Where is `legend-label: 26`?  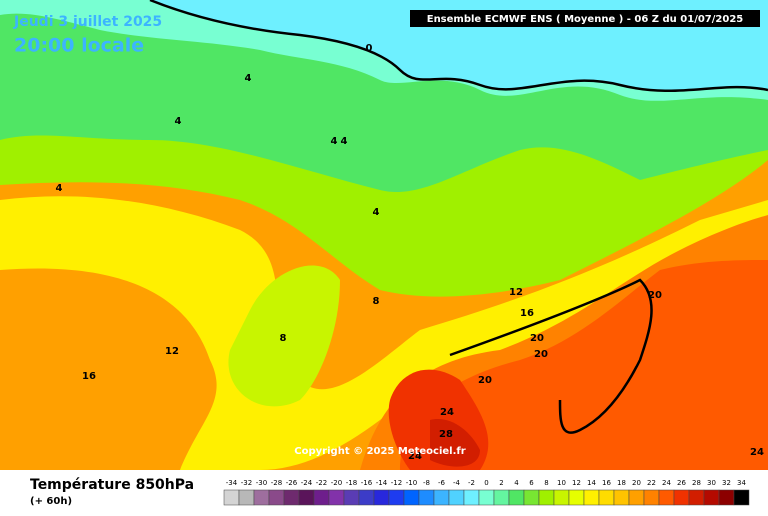 legend-label: 26 is located at coordinates (681, 483).